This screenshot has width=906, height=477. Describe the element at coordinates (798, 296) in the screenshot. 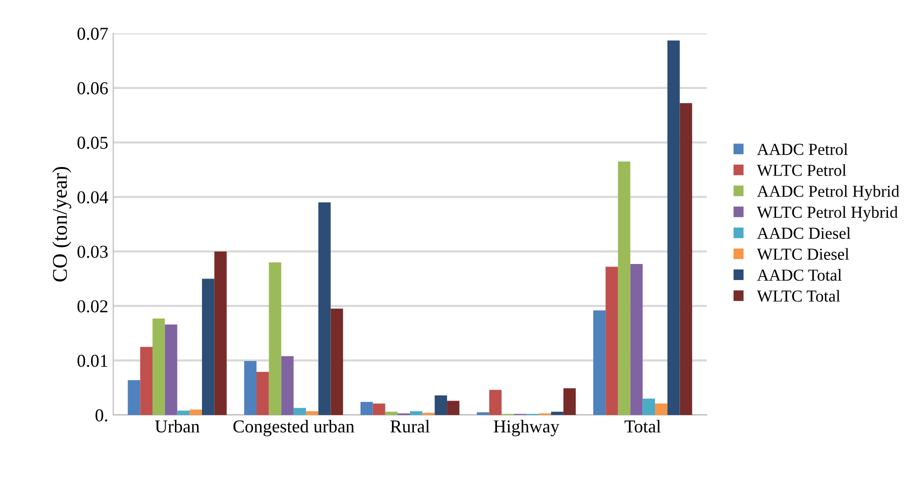

I see `legend-label: WLTC Total` at that location.